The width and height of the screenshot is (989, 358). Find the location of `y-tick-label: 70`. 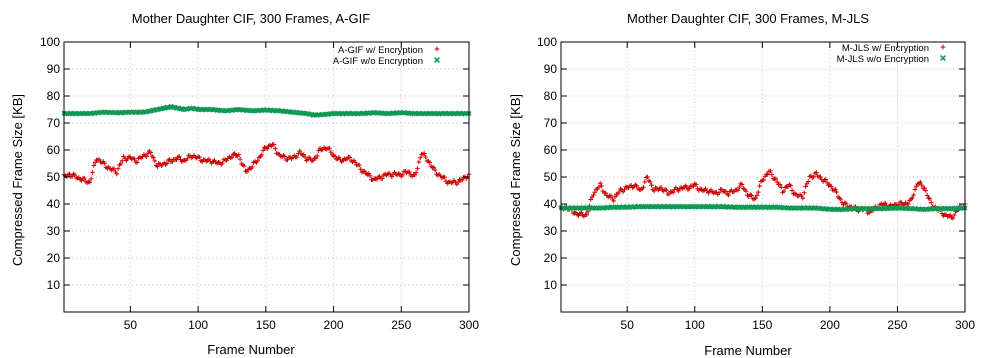

y-tick-label: 70 is located at coordinates (54, 123).